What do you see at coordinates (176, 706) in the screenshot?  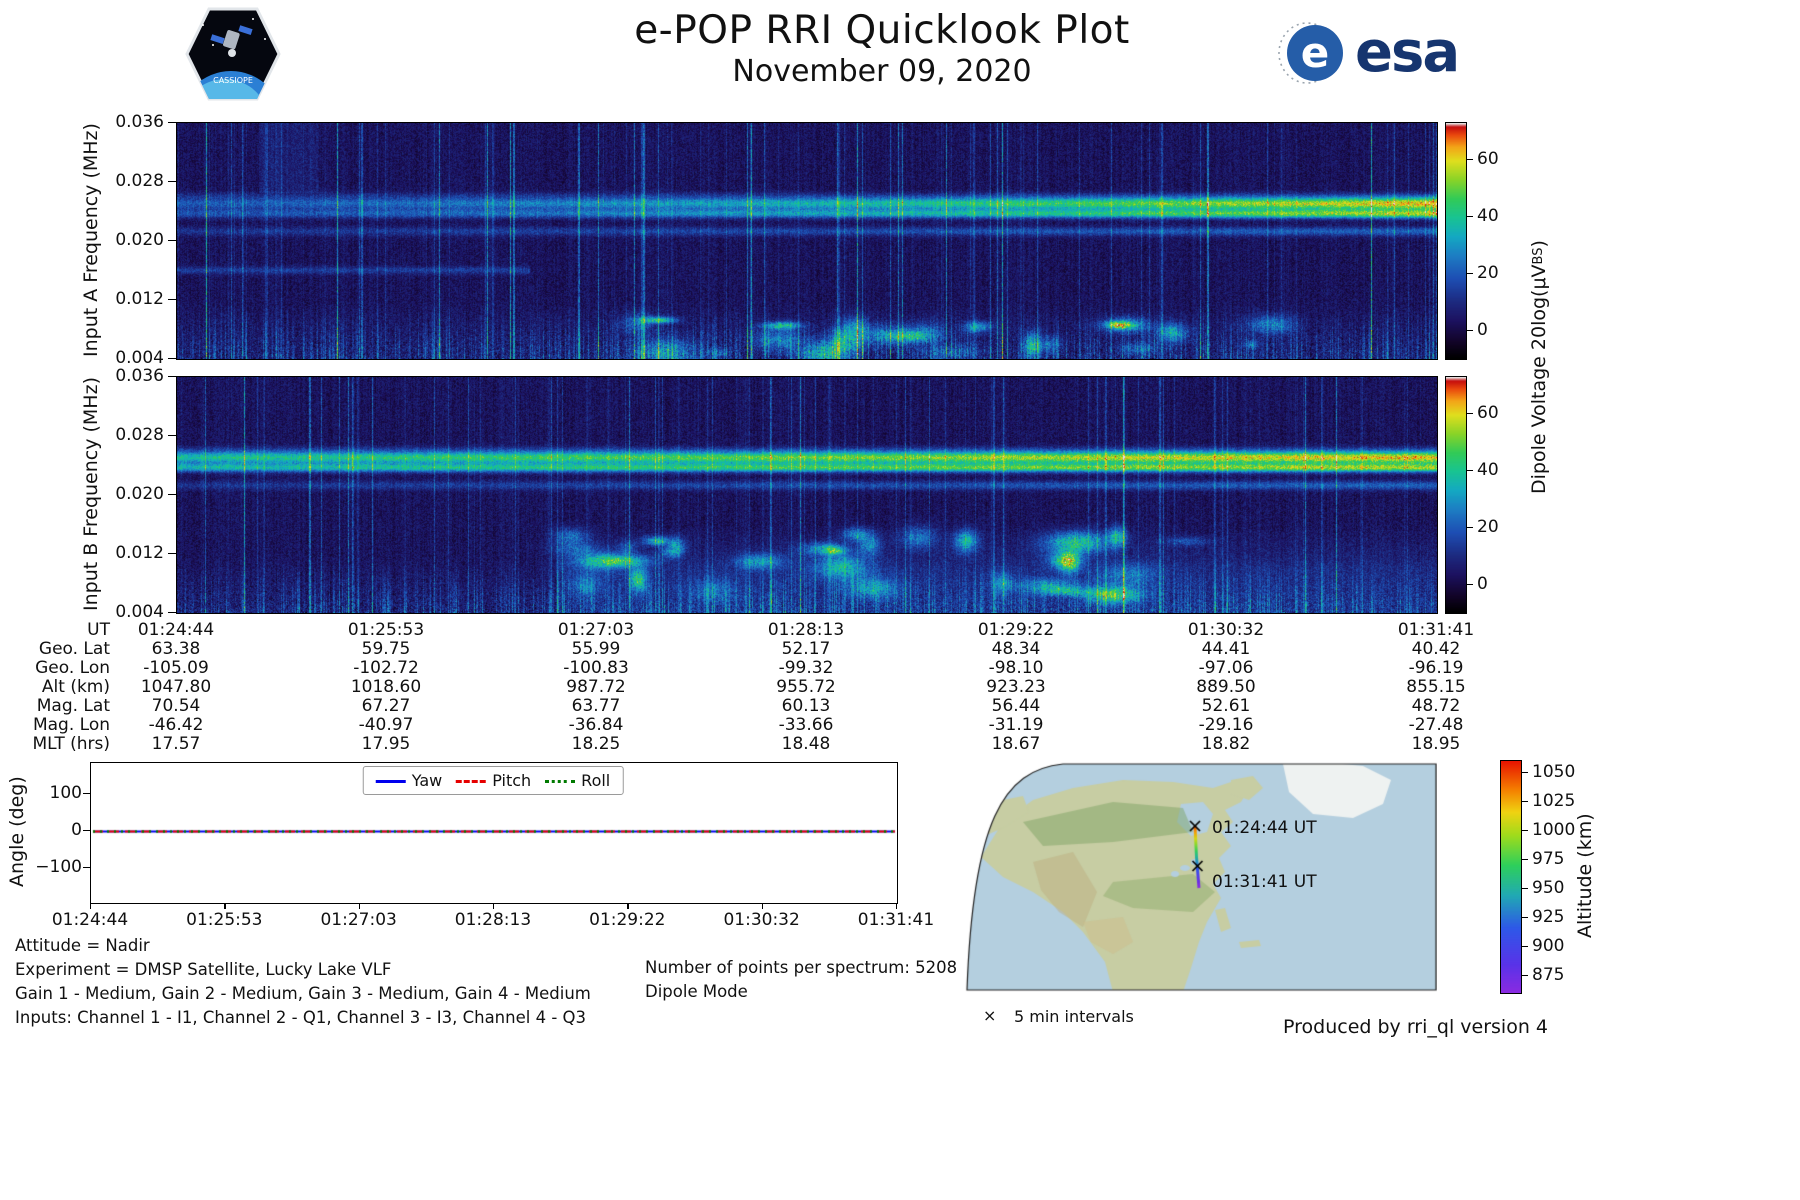 I see `ephemeris-cell: 70.54` at bounding box center [176, 706].